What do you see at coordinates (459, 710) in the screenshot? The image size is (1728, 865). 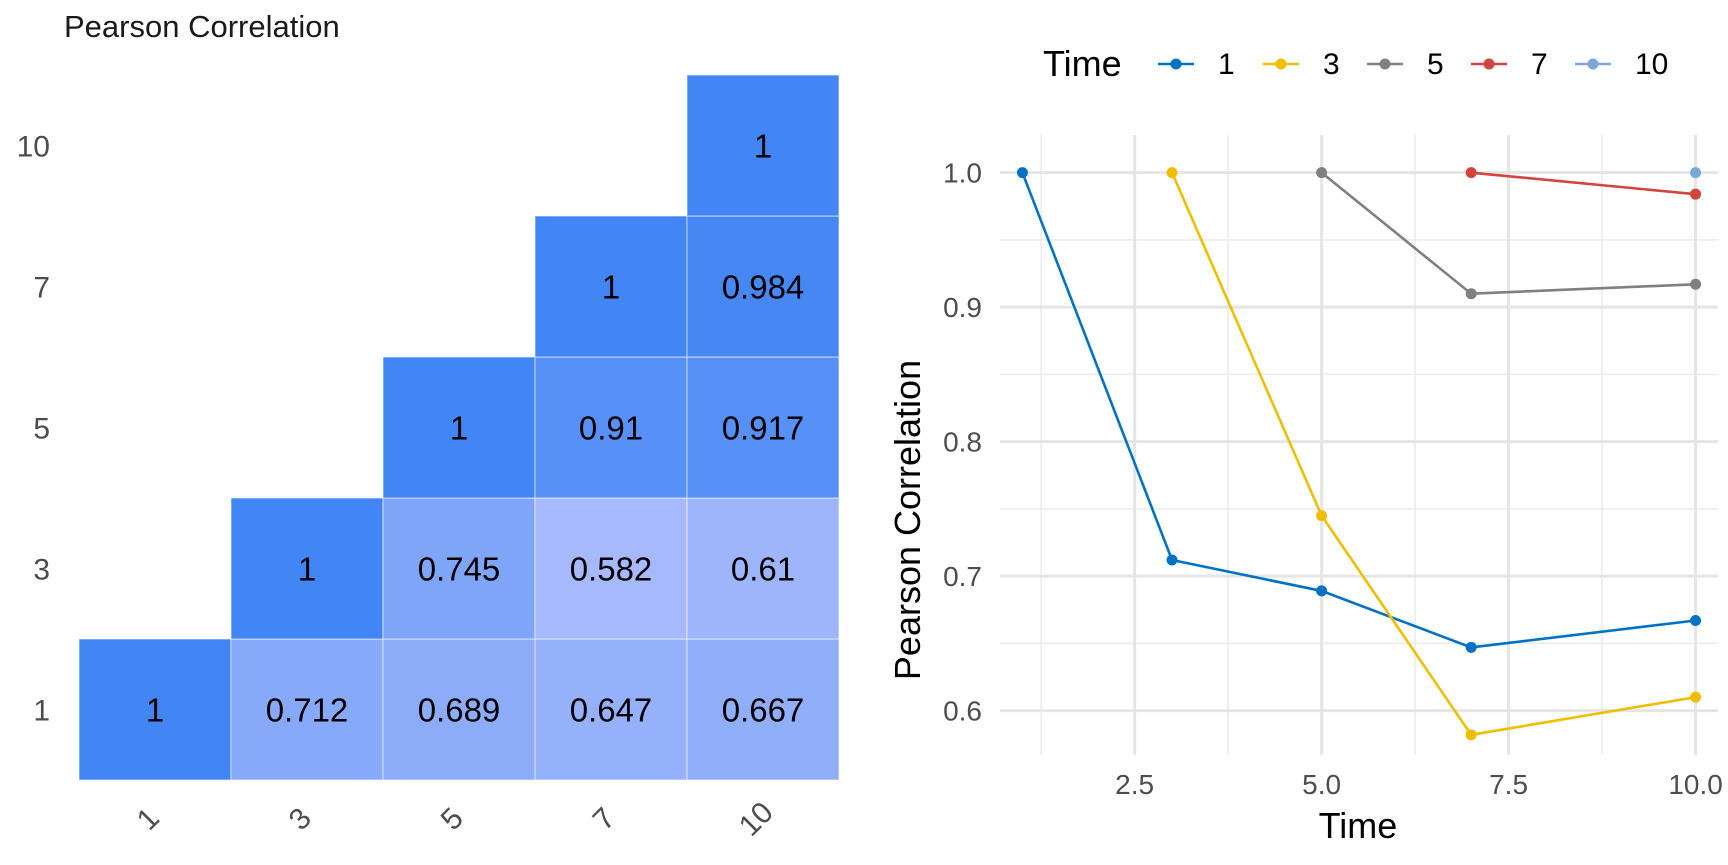 I see `heatmap-cell-label: 0.689` at bounding box center [459, 710].